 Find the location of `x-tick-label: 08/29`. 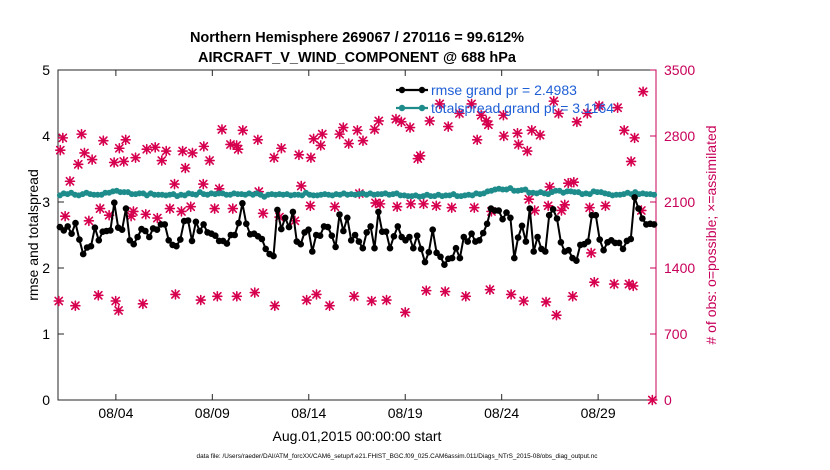

x-tick-label: 08/29 is located at coordinates (598, 413).